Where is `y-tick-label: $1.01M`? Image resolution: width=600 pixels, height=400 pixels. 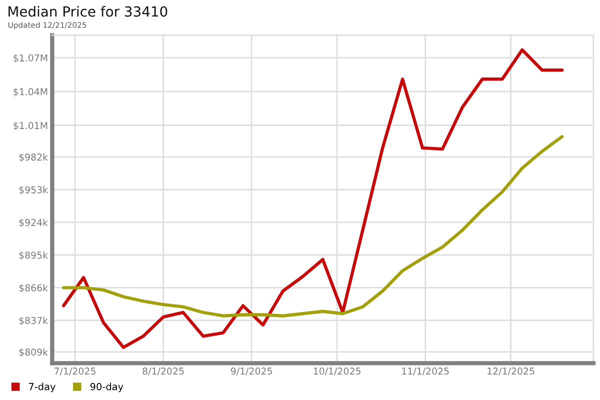
y-tick-label: $1.01M is located at coordinates (31, 126).